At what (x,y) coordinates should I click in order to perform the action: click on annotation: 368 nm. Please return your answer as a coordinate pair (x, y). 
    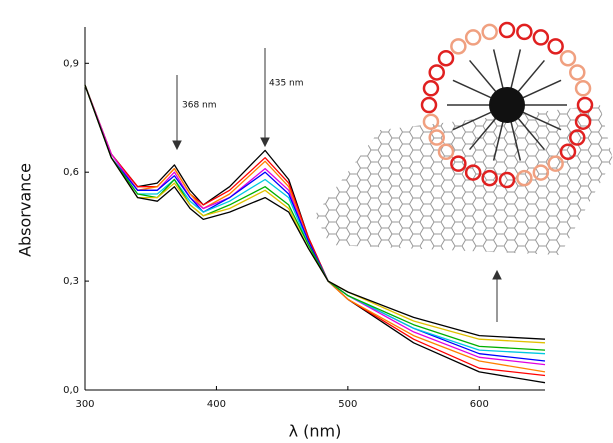
    Looking at the image, I should click on (199, 106).